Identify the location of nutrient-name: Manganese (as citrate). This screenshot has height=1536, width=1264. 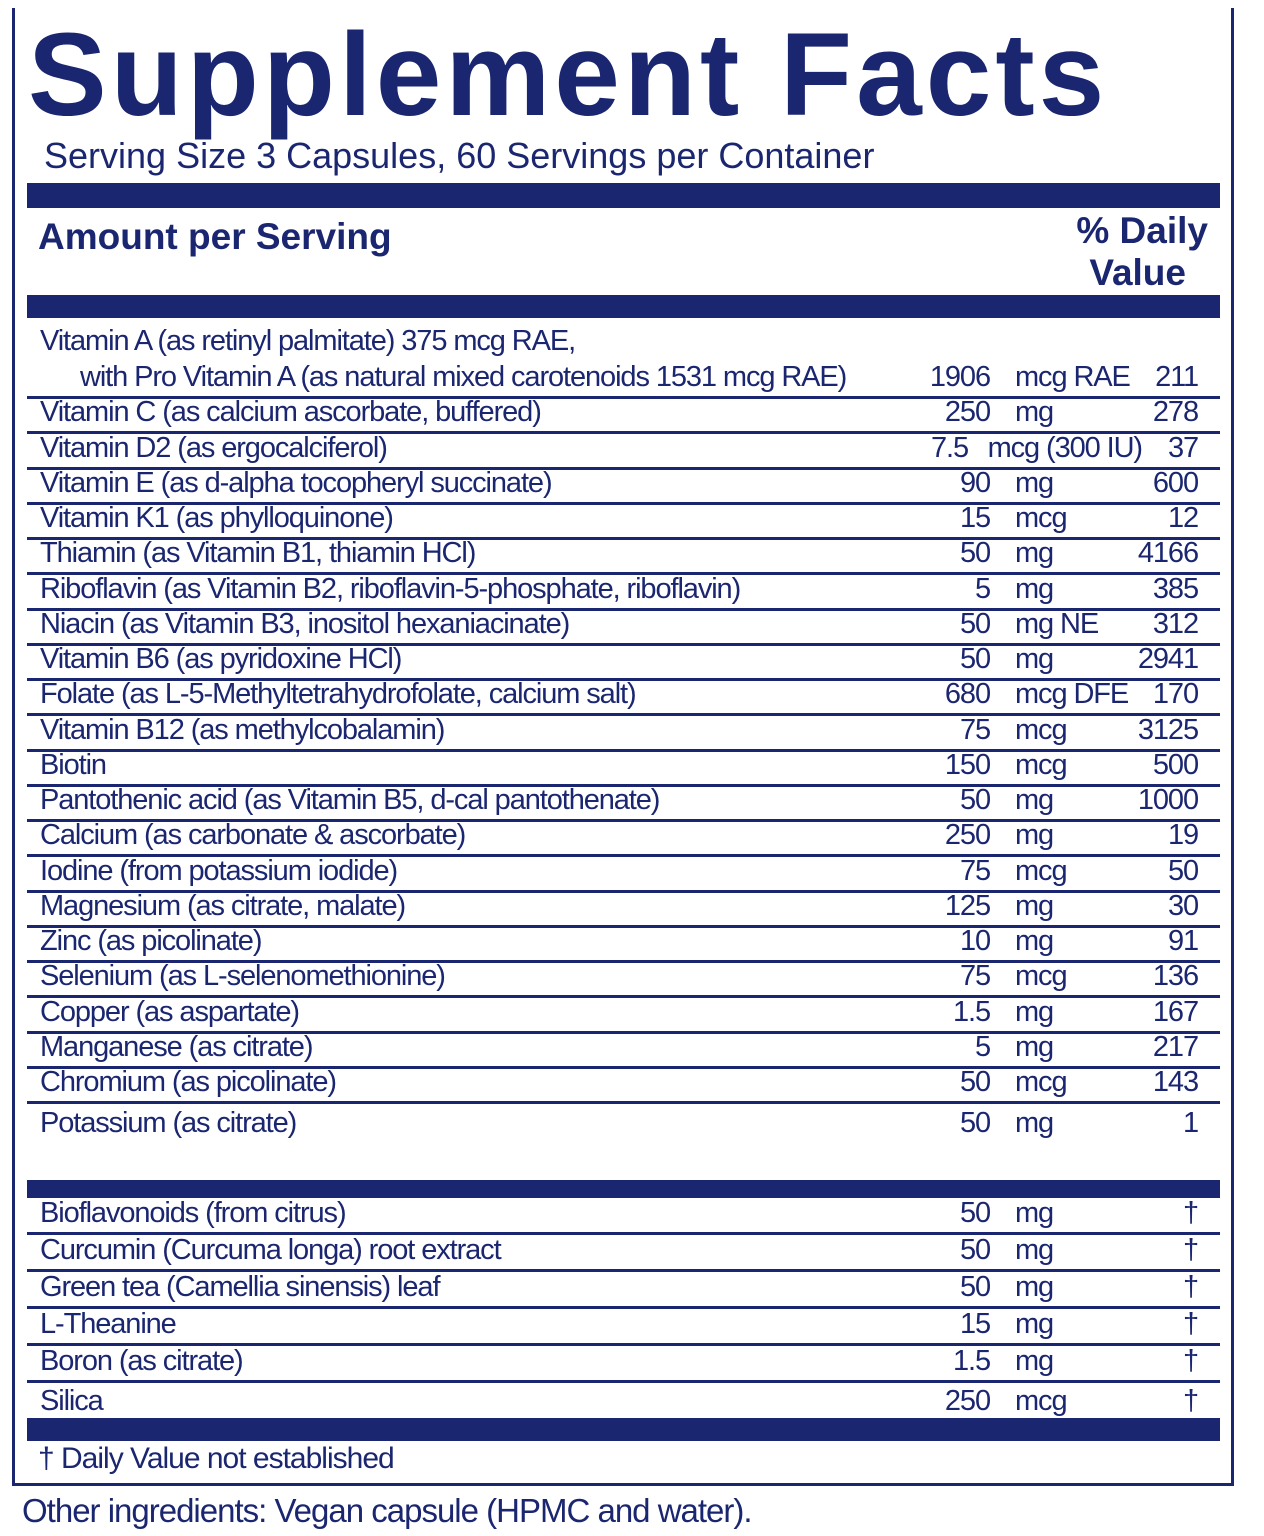
(176, 1046).